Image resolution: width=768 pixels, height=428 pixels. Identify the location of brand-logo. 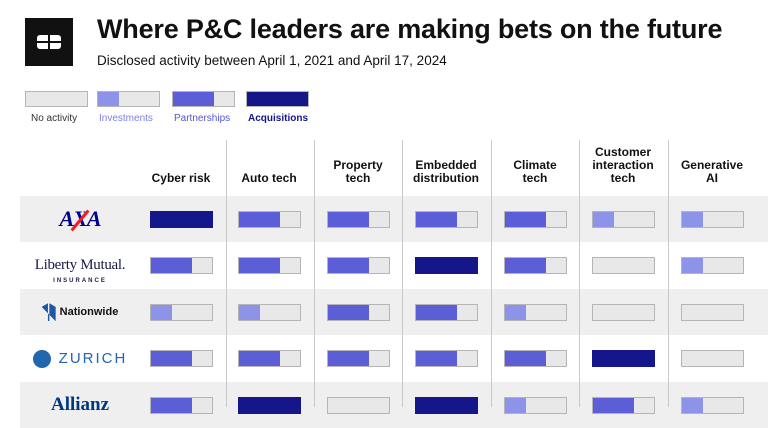
(49, 42).